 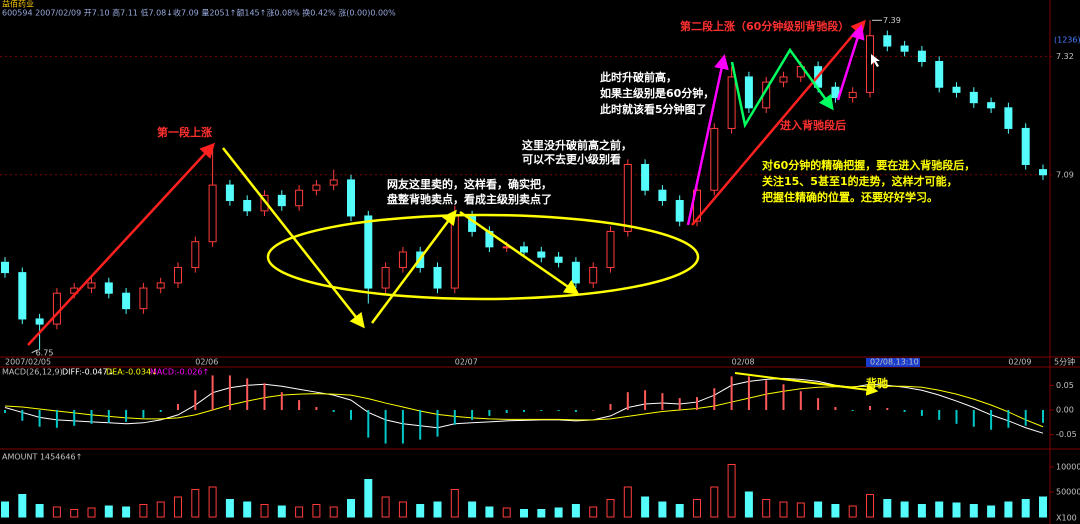 I want to click on y-tick-label: 7.09, so click(x=1065, y=174).